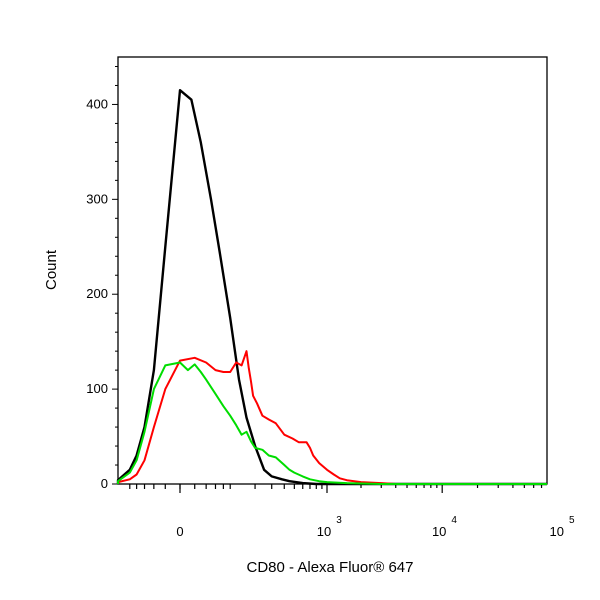 This screenshot has width=600, height=600. What do you see at coordinates (572, 520) in the screenshot?
I see `x-tick-exponent: 5` at bounding box center [572, 520].